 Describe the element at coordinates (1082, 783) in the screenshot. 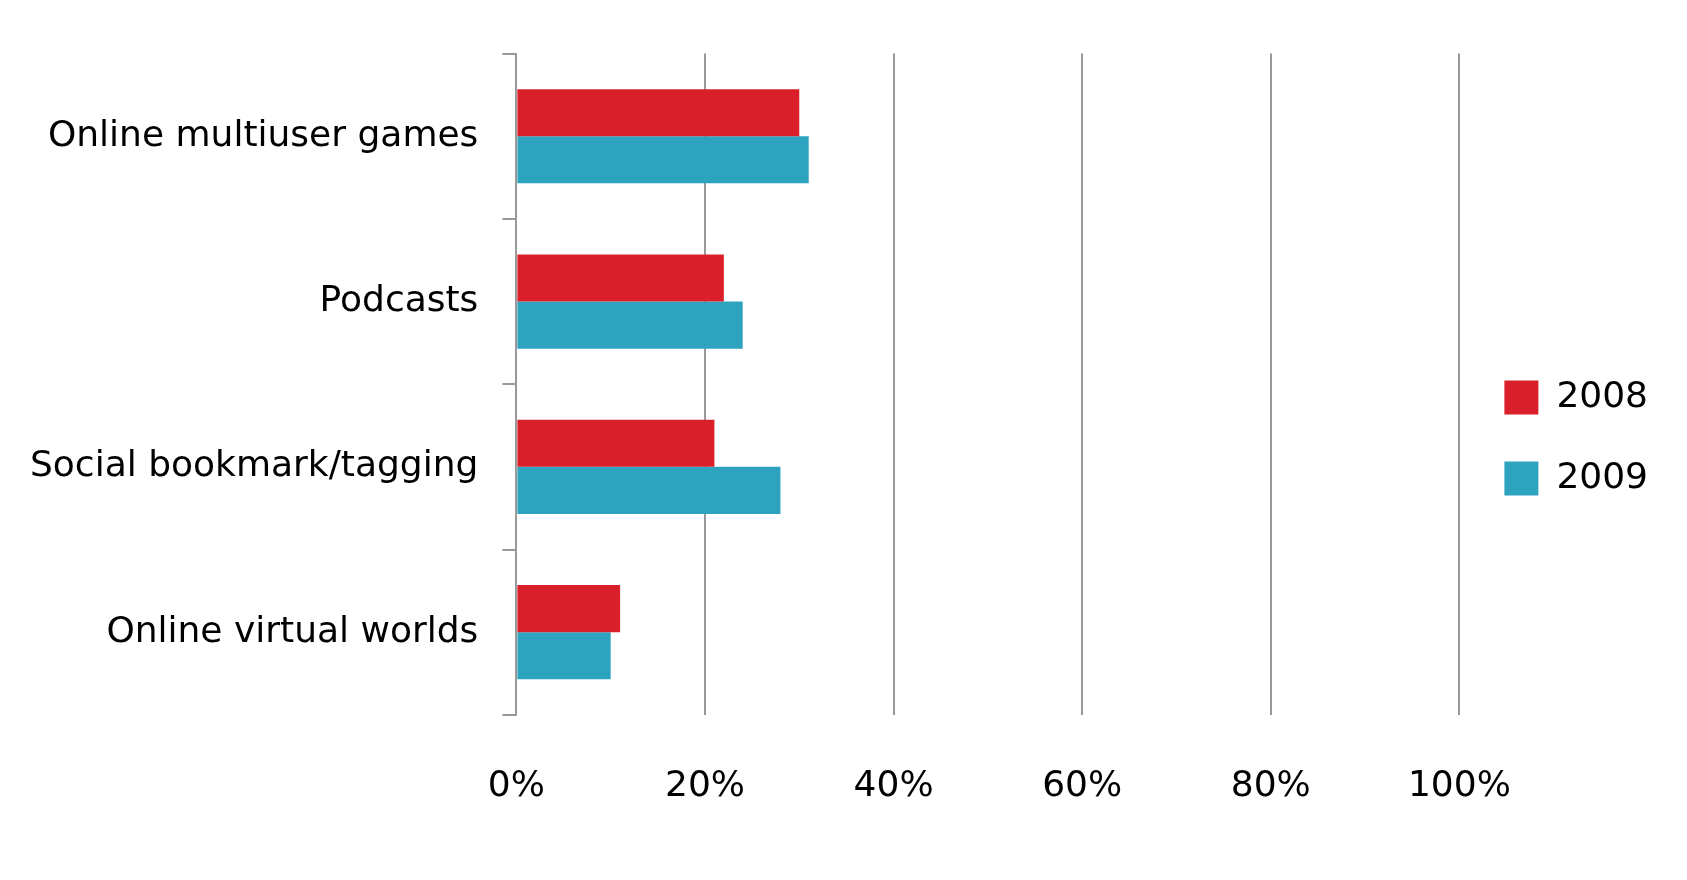

I see `x-tick-label: 60%` at that location.